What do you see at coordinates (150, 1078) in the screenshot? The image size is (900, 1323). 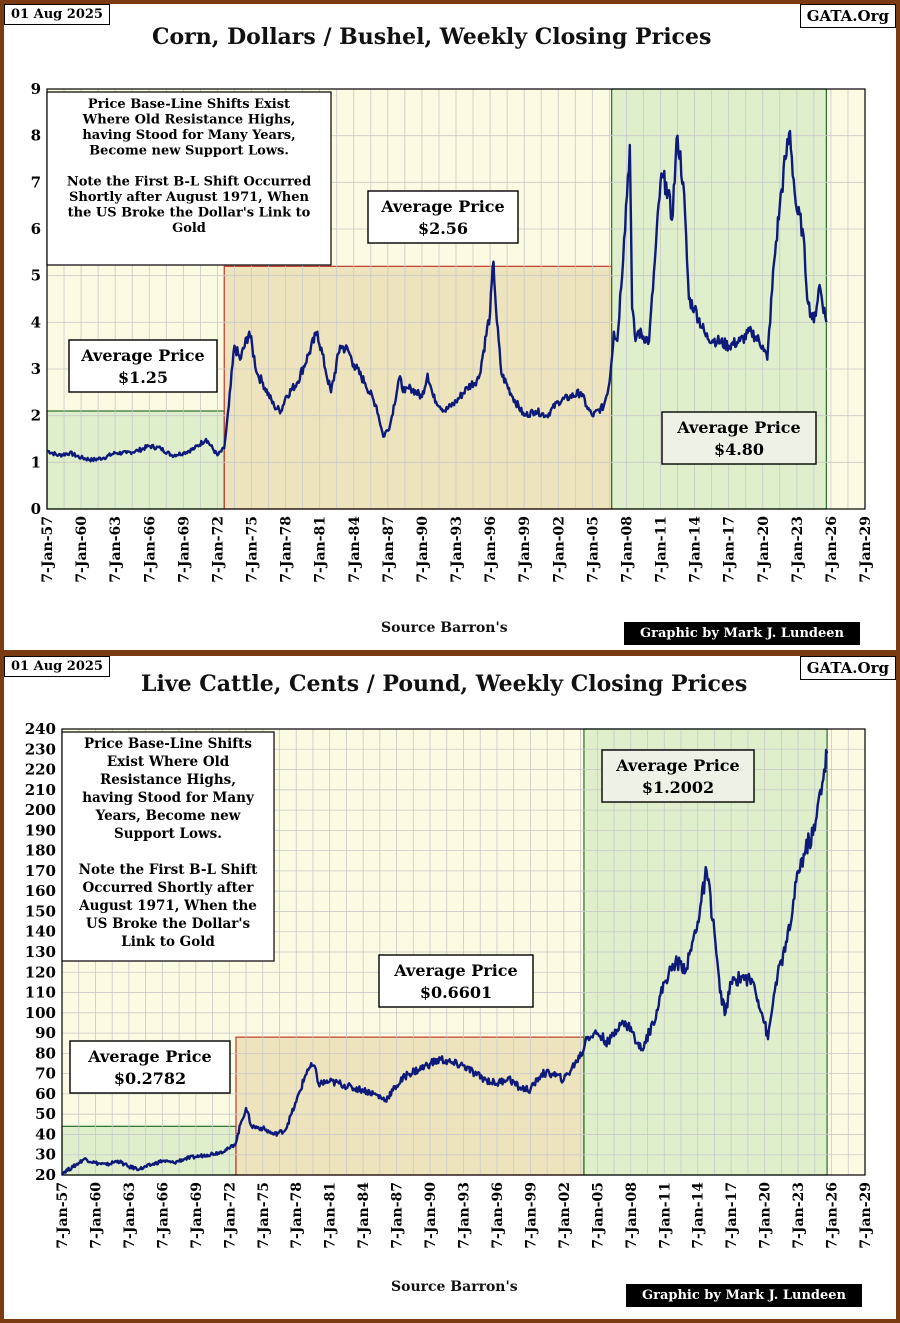 I see `average-price-value: $0.2782` at bounding box center [150, 1078].